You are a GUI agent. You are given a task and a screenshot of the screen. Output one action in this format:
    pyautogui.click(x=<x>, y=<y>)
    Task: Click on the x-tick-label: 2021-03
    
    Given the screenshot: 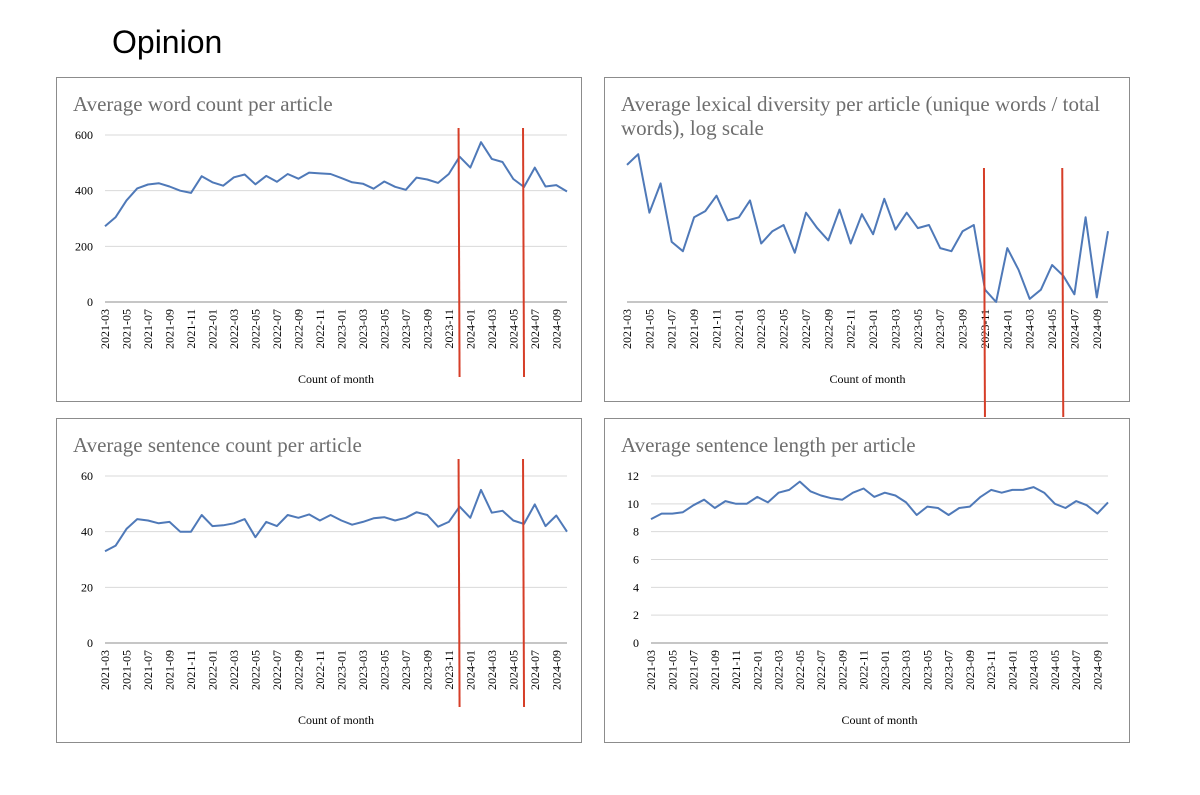 What is the action you would take?
    pyautogui.click(x=627, y=329)
    